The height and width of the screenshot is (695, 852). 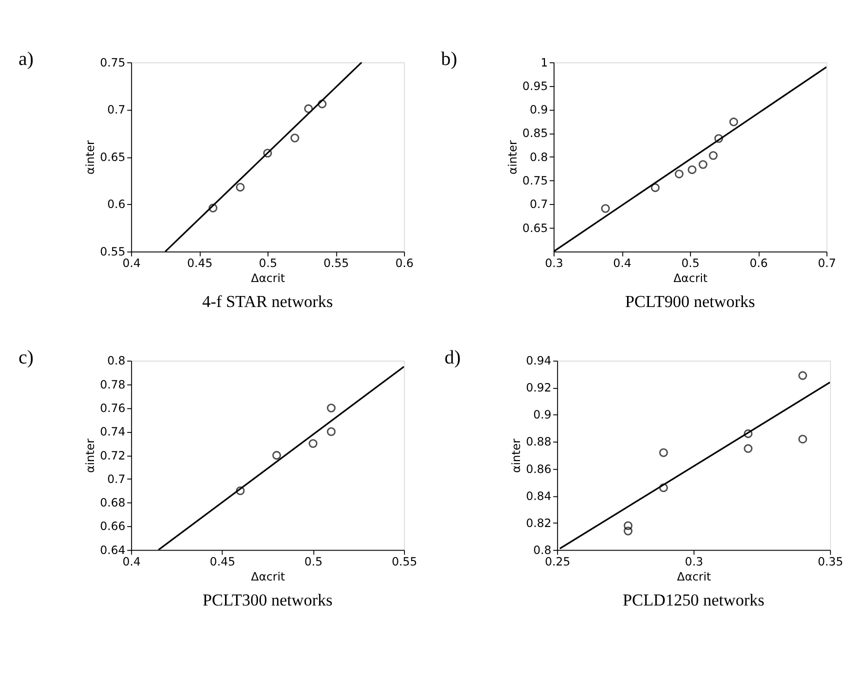 What do you see at coordinates (113, 431) in the screenshot?
I see `y-tick-label: 0.74` at bounding box center [113, 431].